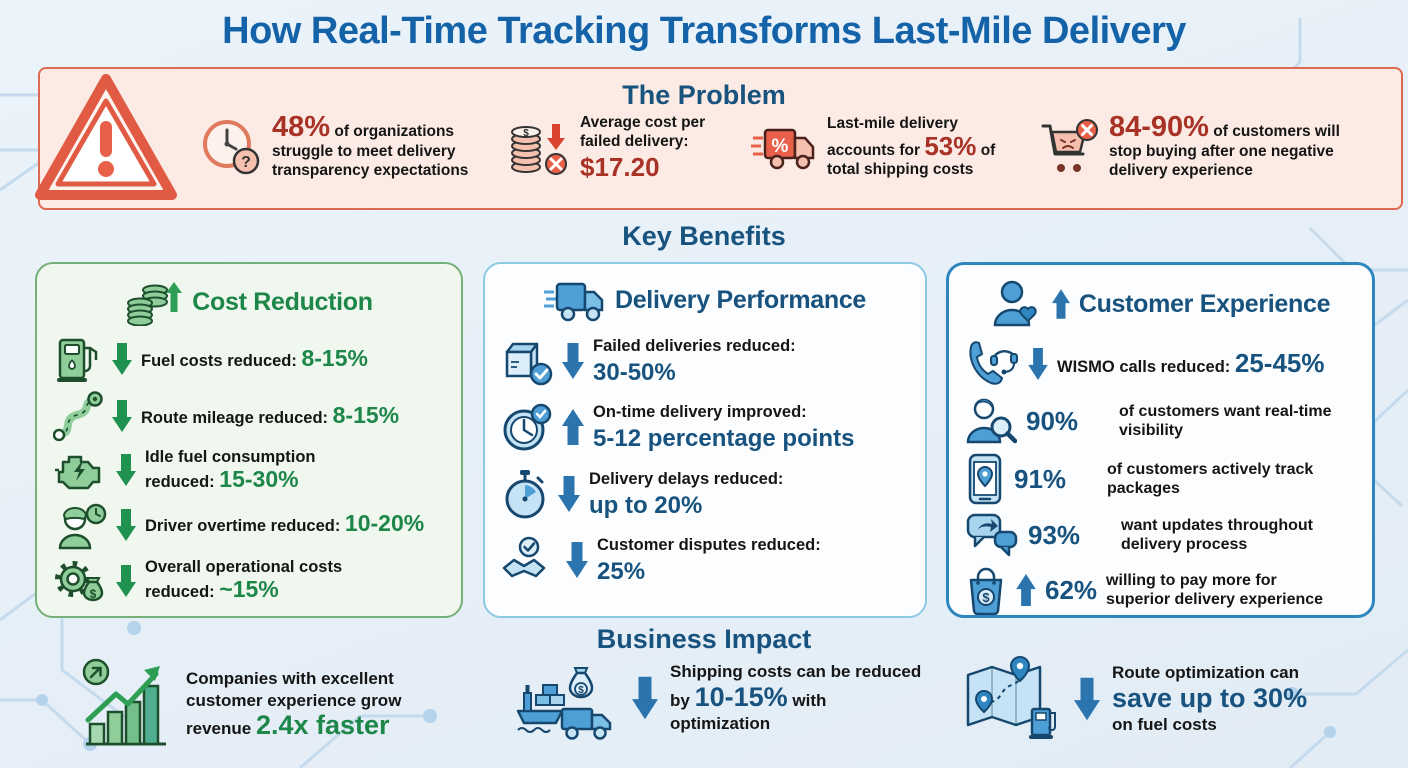 This screenshot has height=768, width=1408. Describe the element at coordinates (527, 427) in the screenshot. I see `clock-check-icon` at that location.